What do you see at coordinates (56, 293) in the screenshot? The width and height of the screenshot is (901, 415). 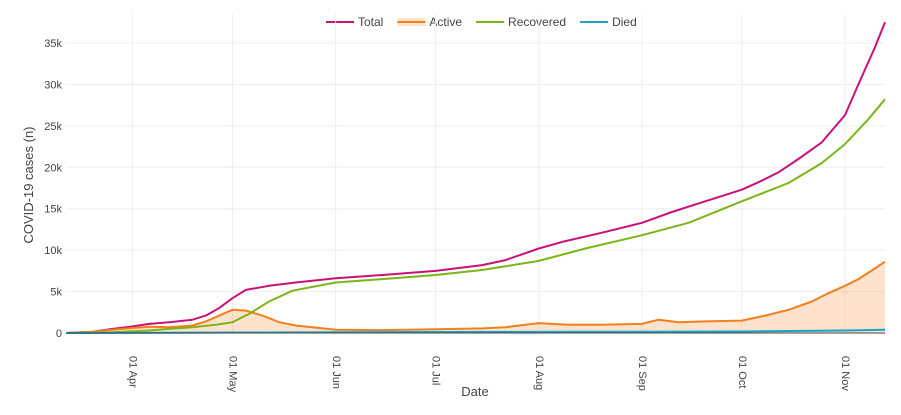 I see `y-tick-label: 5k` at bounding box center [56, 293].